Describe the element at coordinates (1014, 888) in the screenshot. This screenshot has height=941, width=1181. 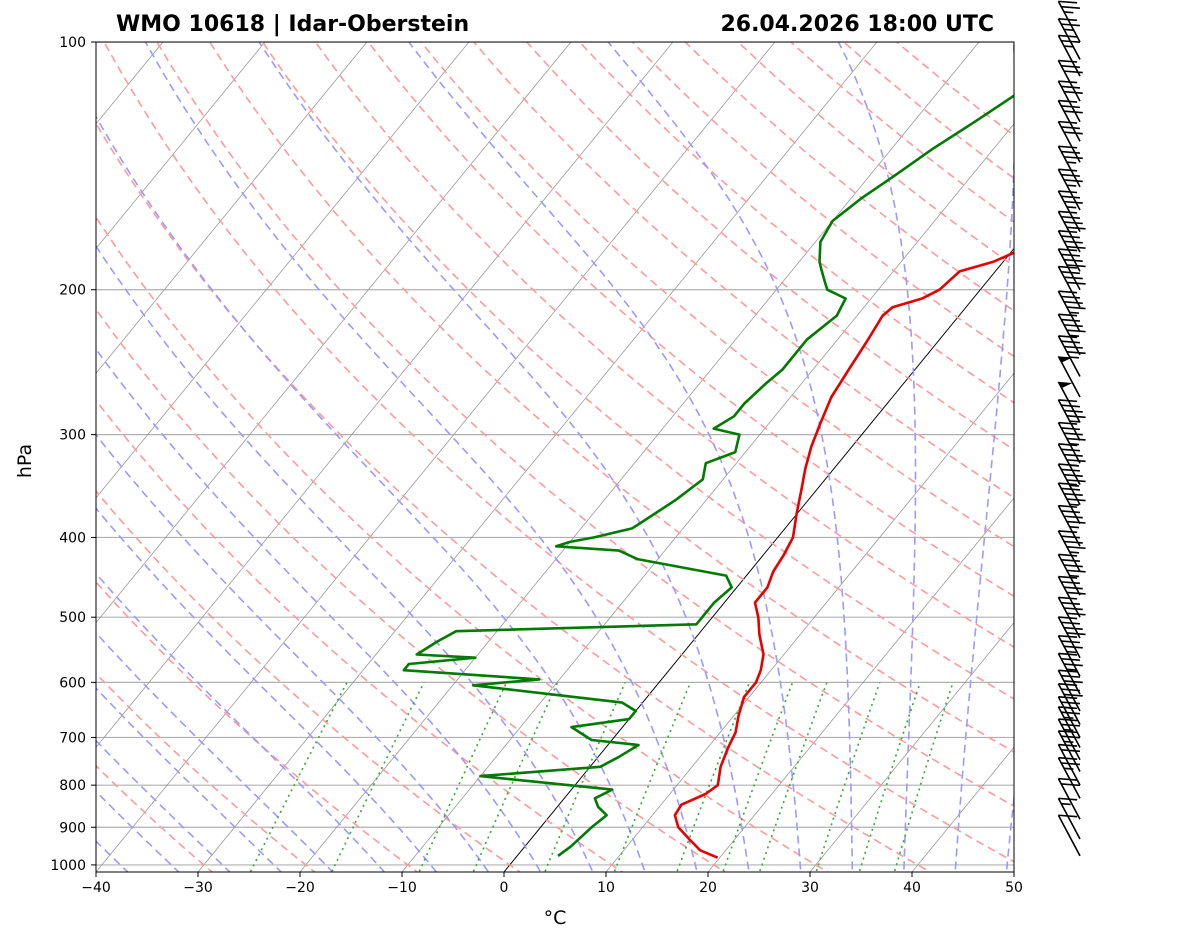
I see `x-tick-label: 50` at that location.